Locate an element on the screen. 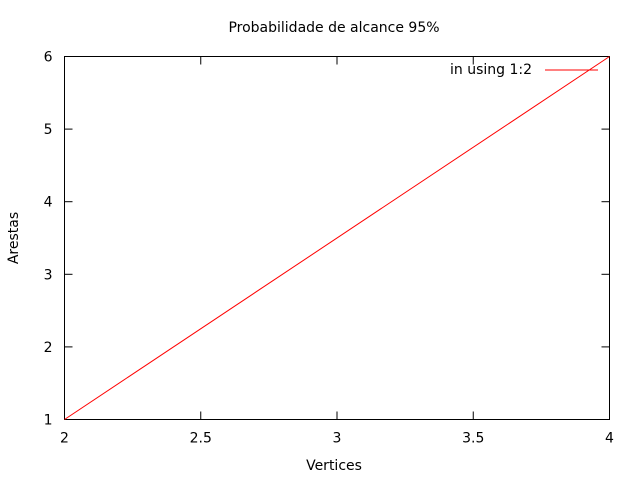 This screenshot has width=640, height=480. y-tick-label: 4 is located at coordinates (48, 203).